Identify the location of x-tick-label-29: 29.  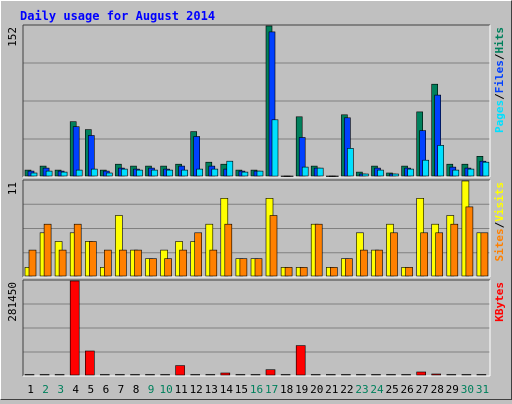
(452, 389).